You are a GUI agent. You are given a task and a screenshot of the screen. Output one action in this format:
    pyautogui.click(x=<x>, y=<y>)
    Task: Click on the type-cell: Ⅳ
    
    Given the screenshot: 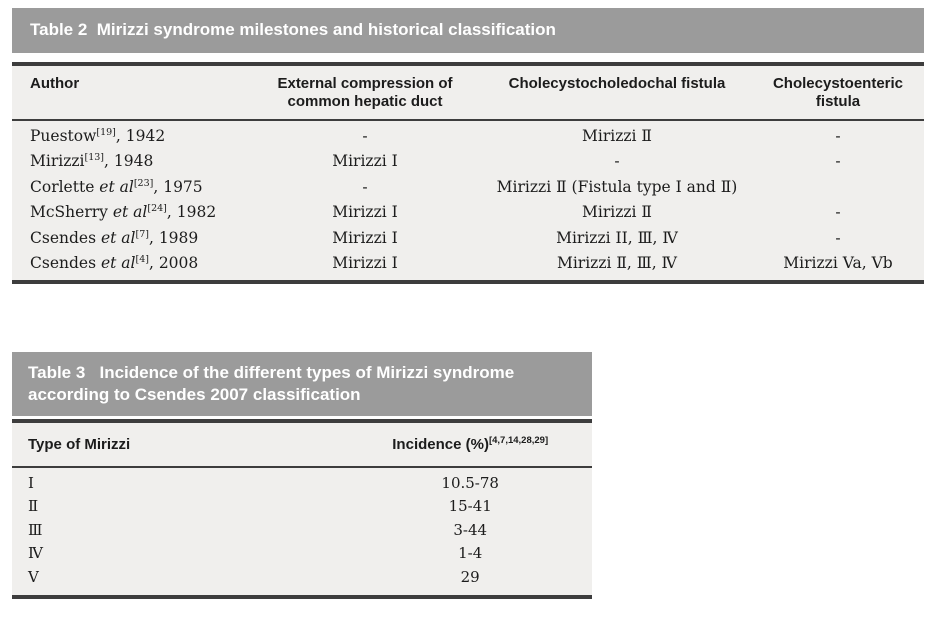 What is the action you would take?
    pyautogui.click(x=180, y=554)
    